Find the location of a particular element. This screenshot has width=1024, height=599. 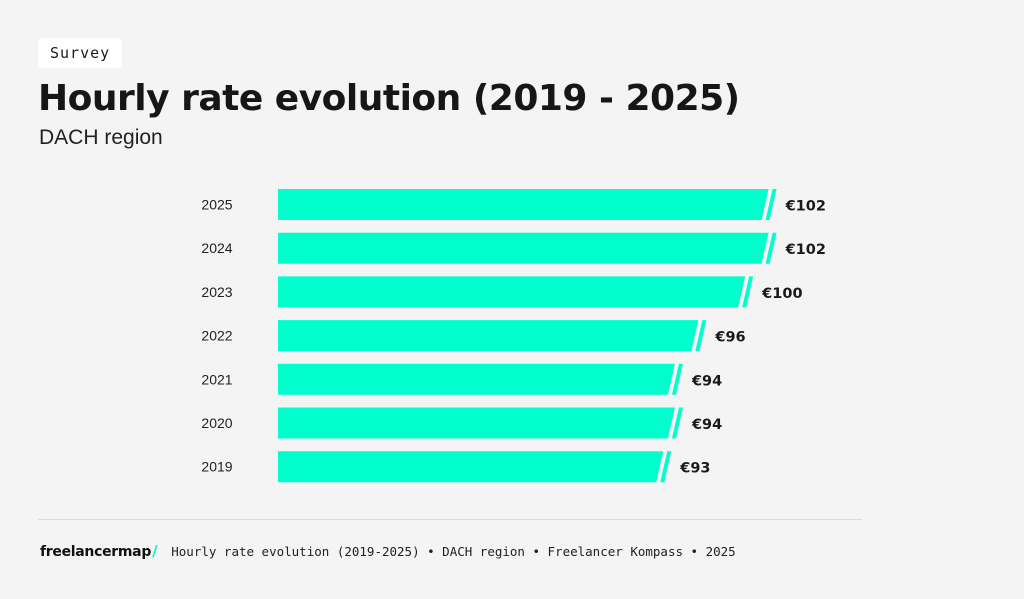

value-label: €93 is located at coordinates (694, 469).